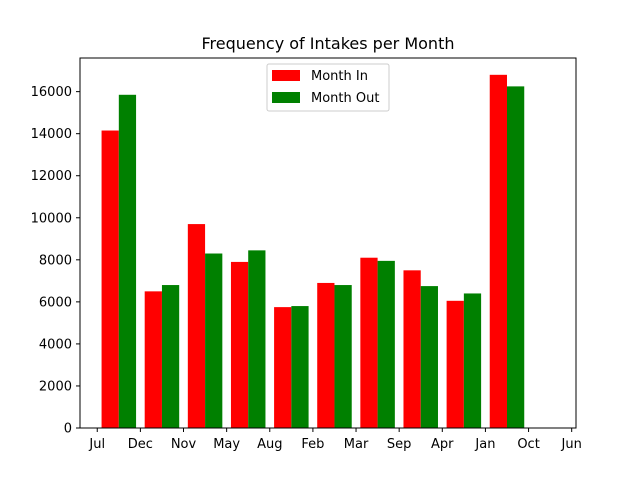 This screenshot has height=485, width=640. Describe the element at coordinates (312, 444) in the screenshot. I see `x-tick-label: Feb` at that location.